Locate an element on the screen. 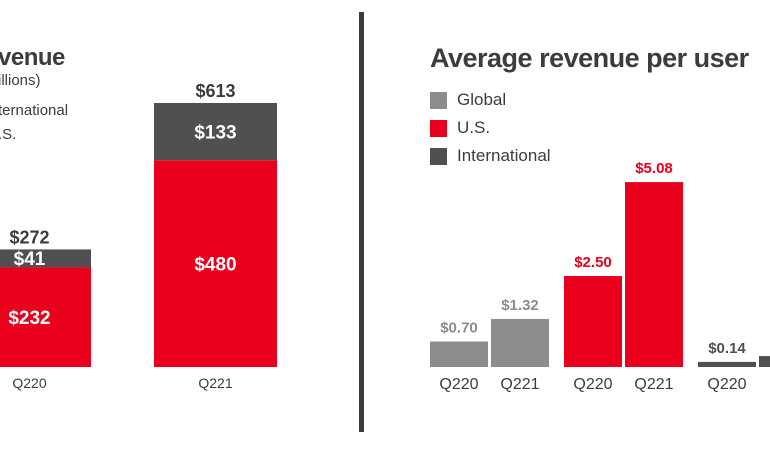  panel-divider is located at coordinates (361, 222).